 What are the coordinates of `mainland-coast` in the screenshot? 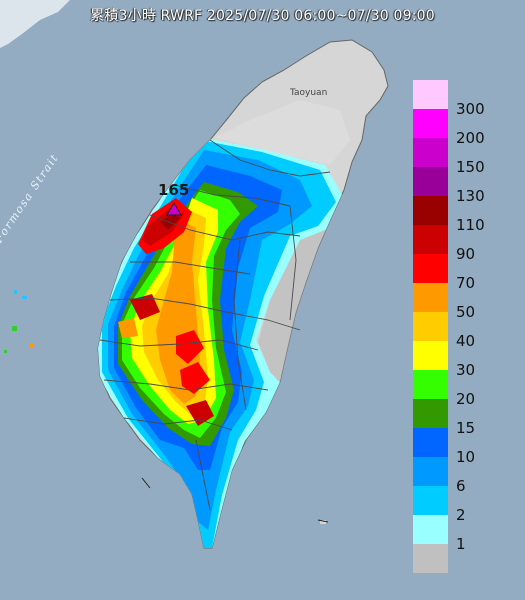 It's located at (35, 24).